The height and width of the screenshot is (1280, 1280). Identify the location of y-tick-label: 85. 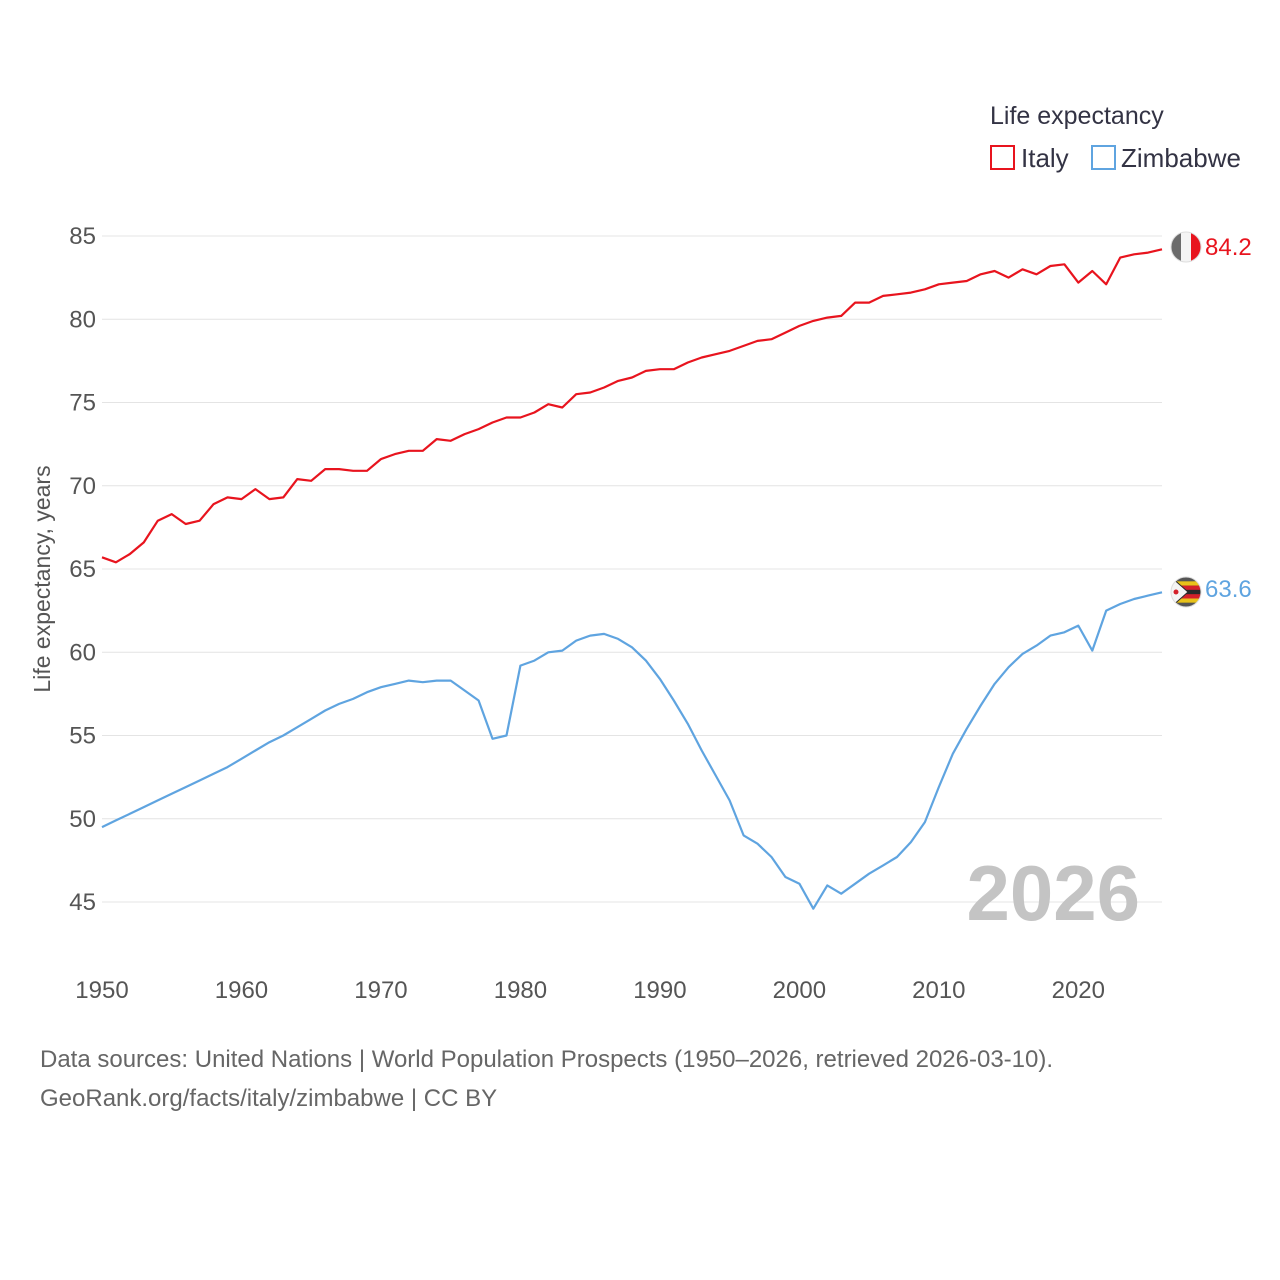
(82, 236).